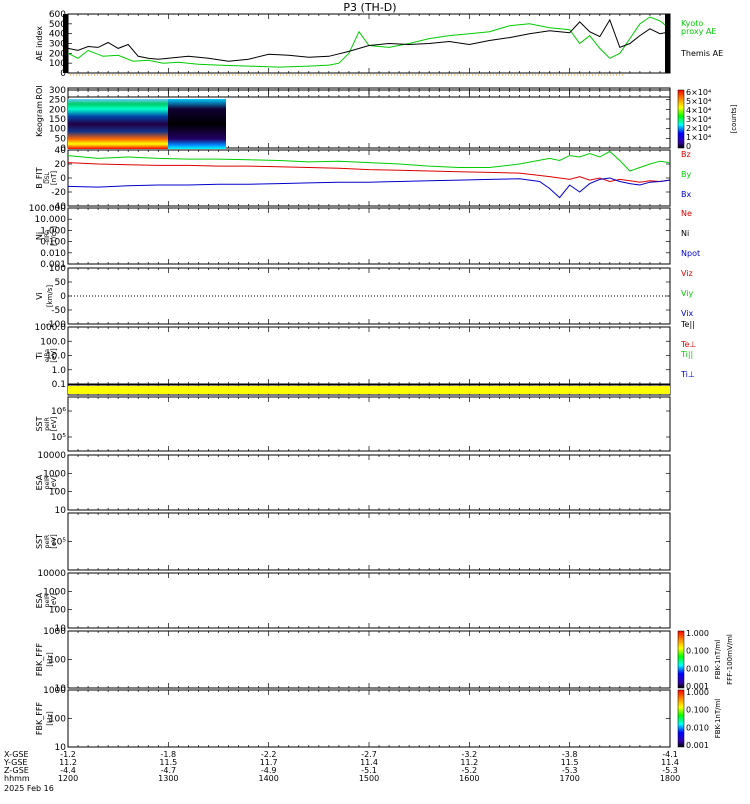 Image resolution: width=750 pixels, height=804 pixels. Describe the element at coordinates (39, 541) in the screenshot. I see `y-axis-label: SST` at that location.